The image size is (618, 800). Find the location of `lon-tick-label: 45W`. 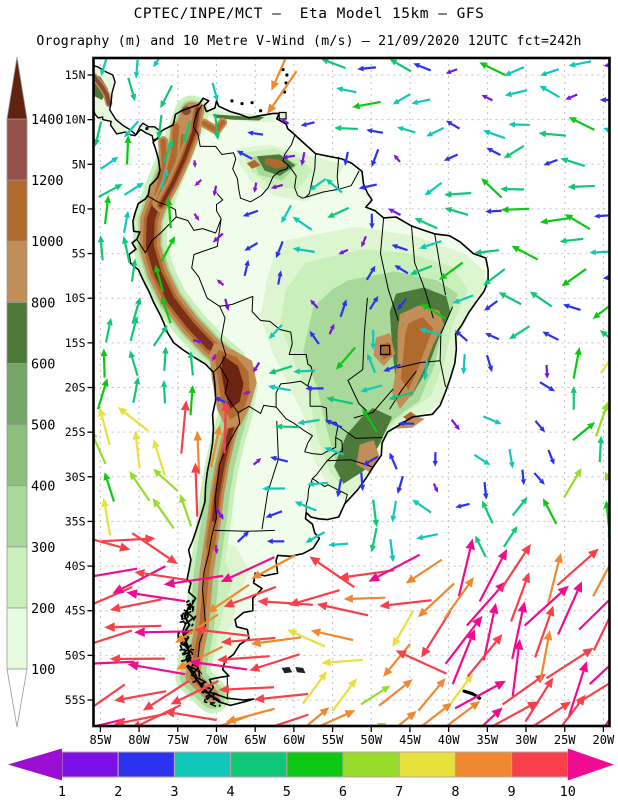

lon-tick-label: 45W is located at coordinates (410, 740).